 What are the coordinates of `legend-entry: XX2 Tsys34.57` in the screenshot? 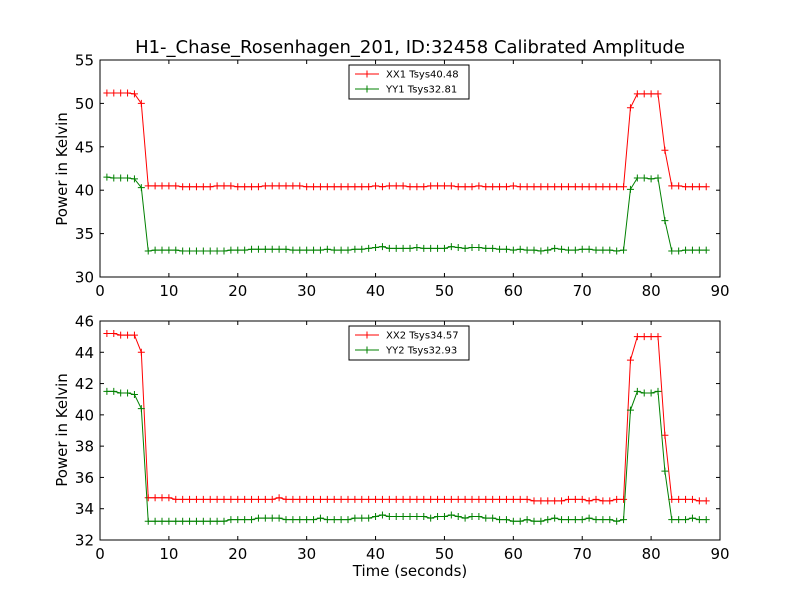 It's located at (422, 336).